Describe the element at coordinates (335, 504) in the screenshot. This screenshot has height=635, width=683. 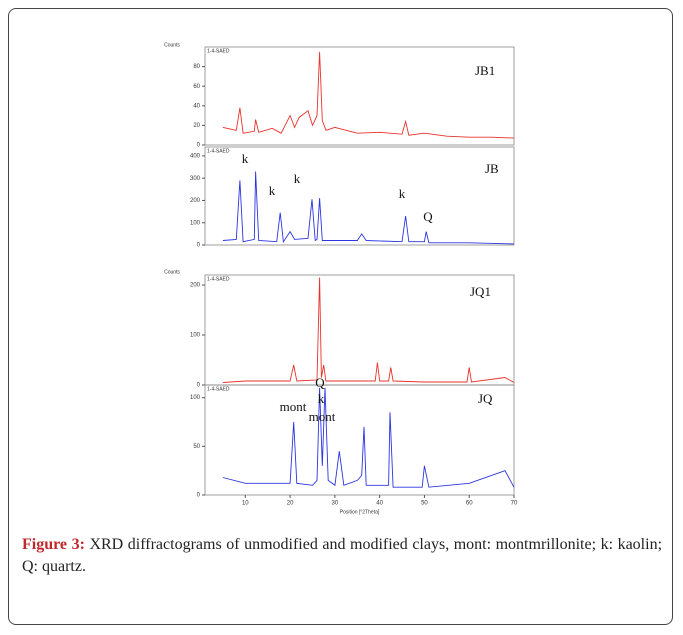
I see `x-tick-label: 30` at that location.